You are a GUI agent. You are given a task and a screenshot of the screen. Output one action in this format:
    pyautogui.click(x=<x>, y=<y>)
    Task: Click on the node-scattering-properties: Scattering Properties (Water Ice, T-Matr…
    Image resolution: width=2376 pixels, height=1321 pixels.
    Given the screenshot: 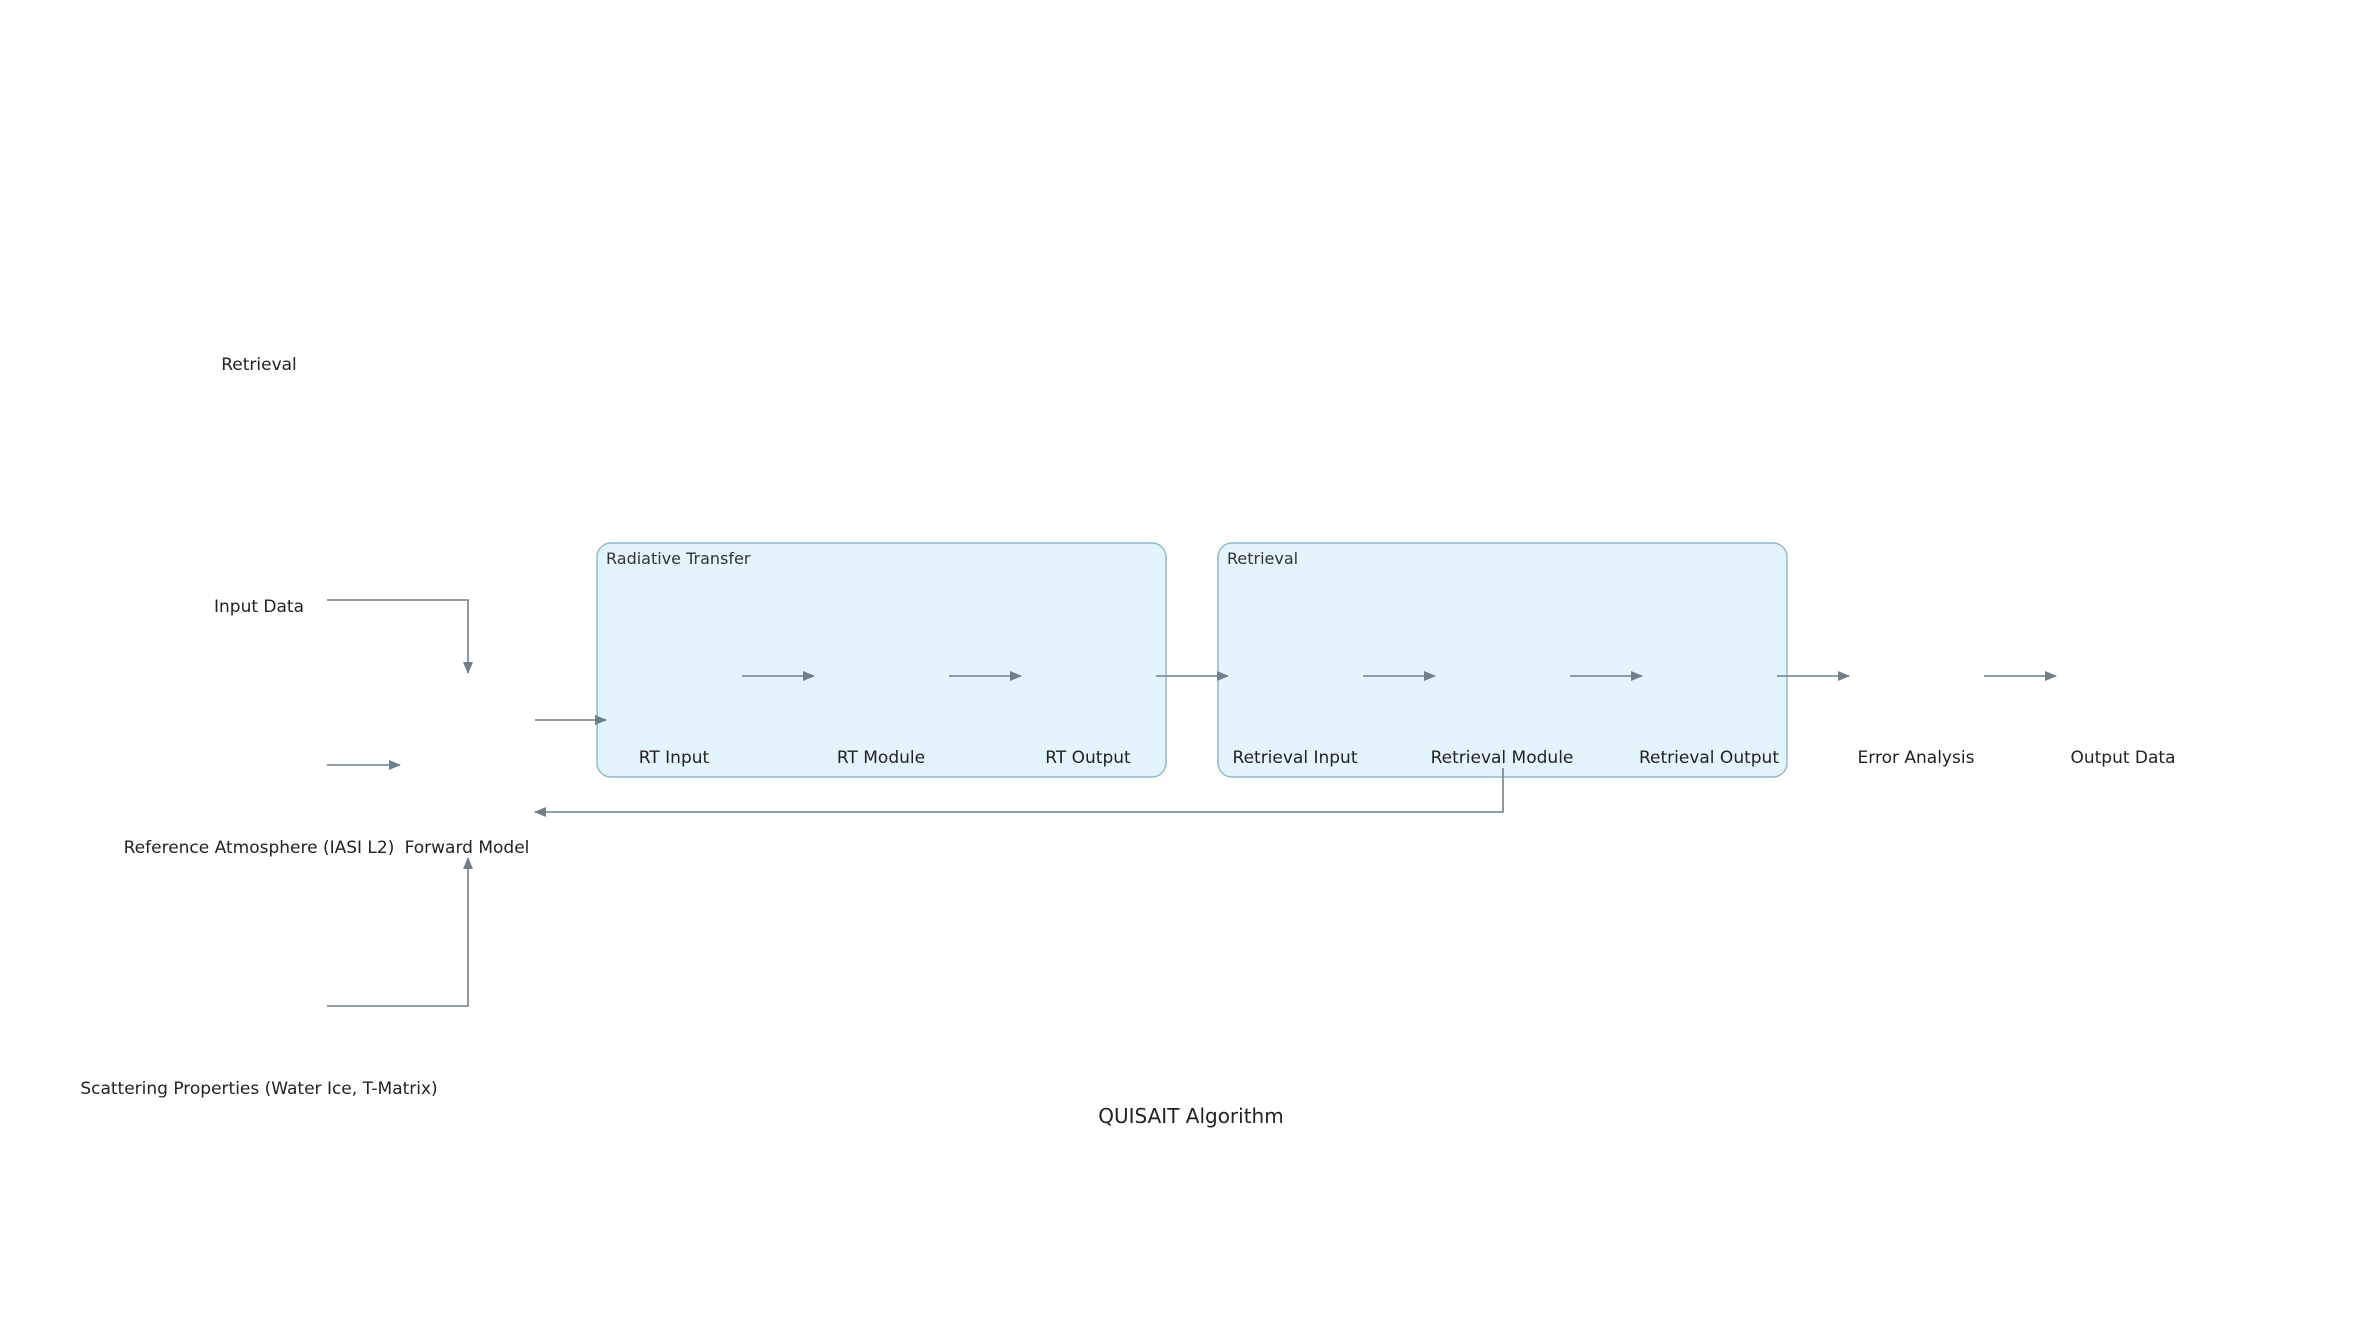 What is the action you would take?
    pyautogui.click(x=258, y=1089)
    